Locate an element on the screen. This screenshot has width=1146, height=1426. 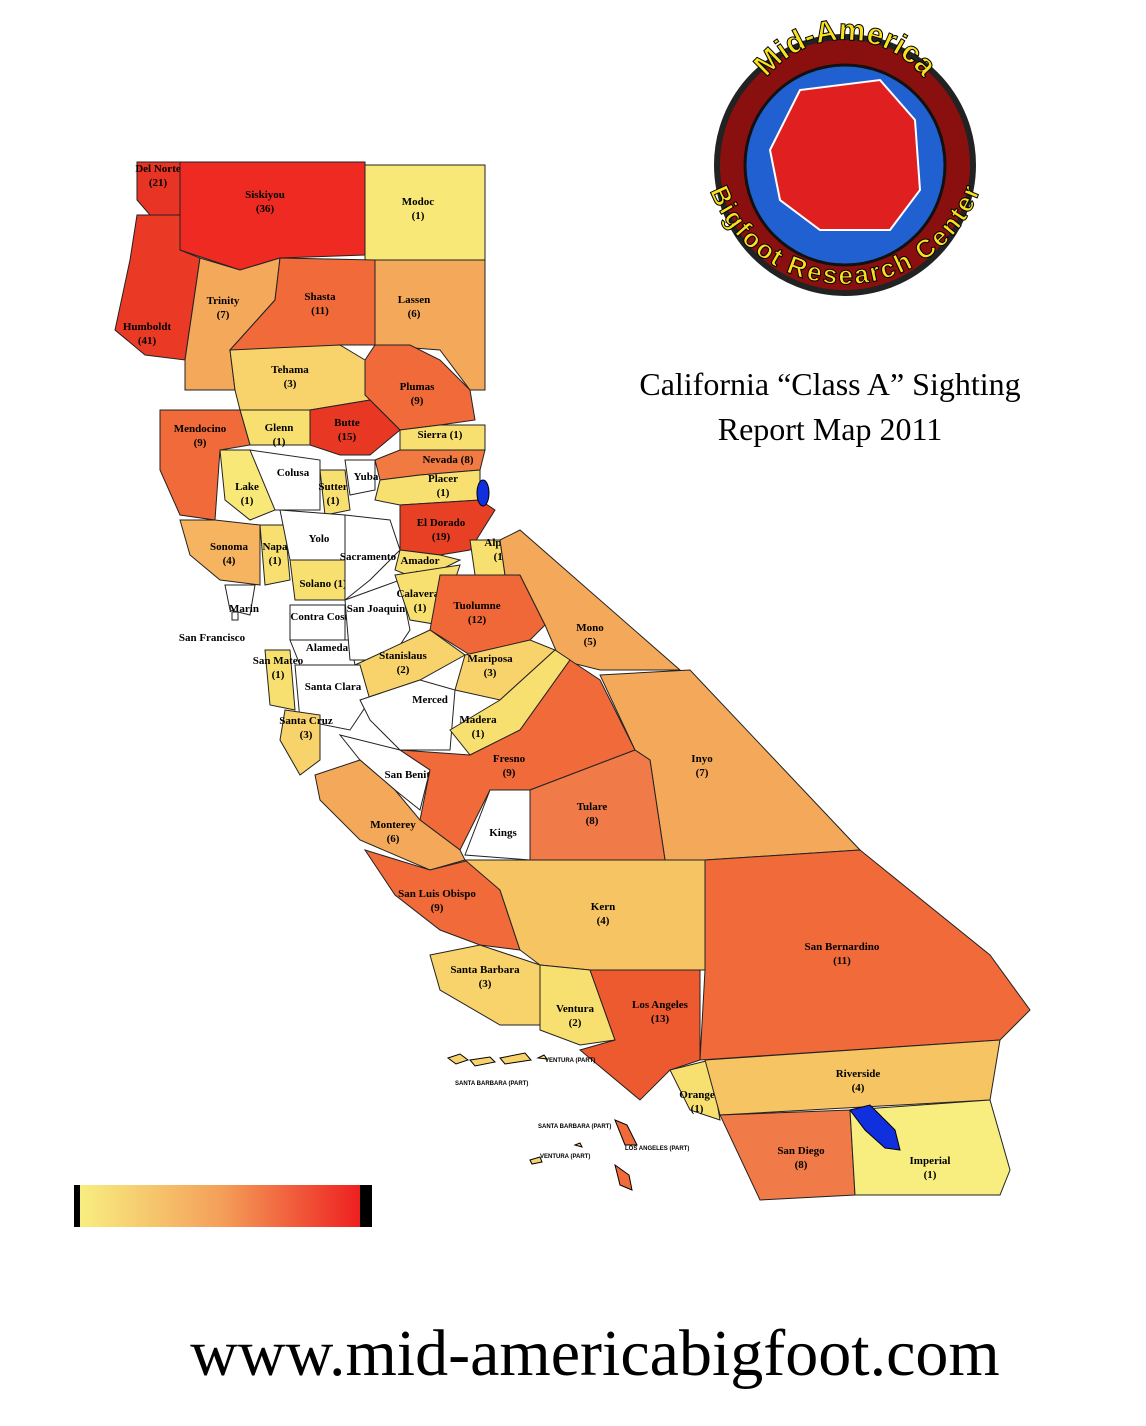
county-name: Sacramento is located at coordinates (368, 557).